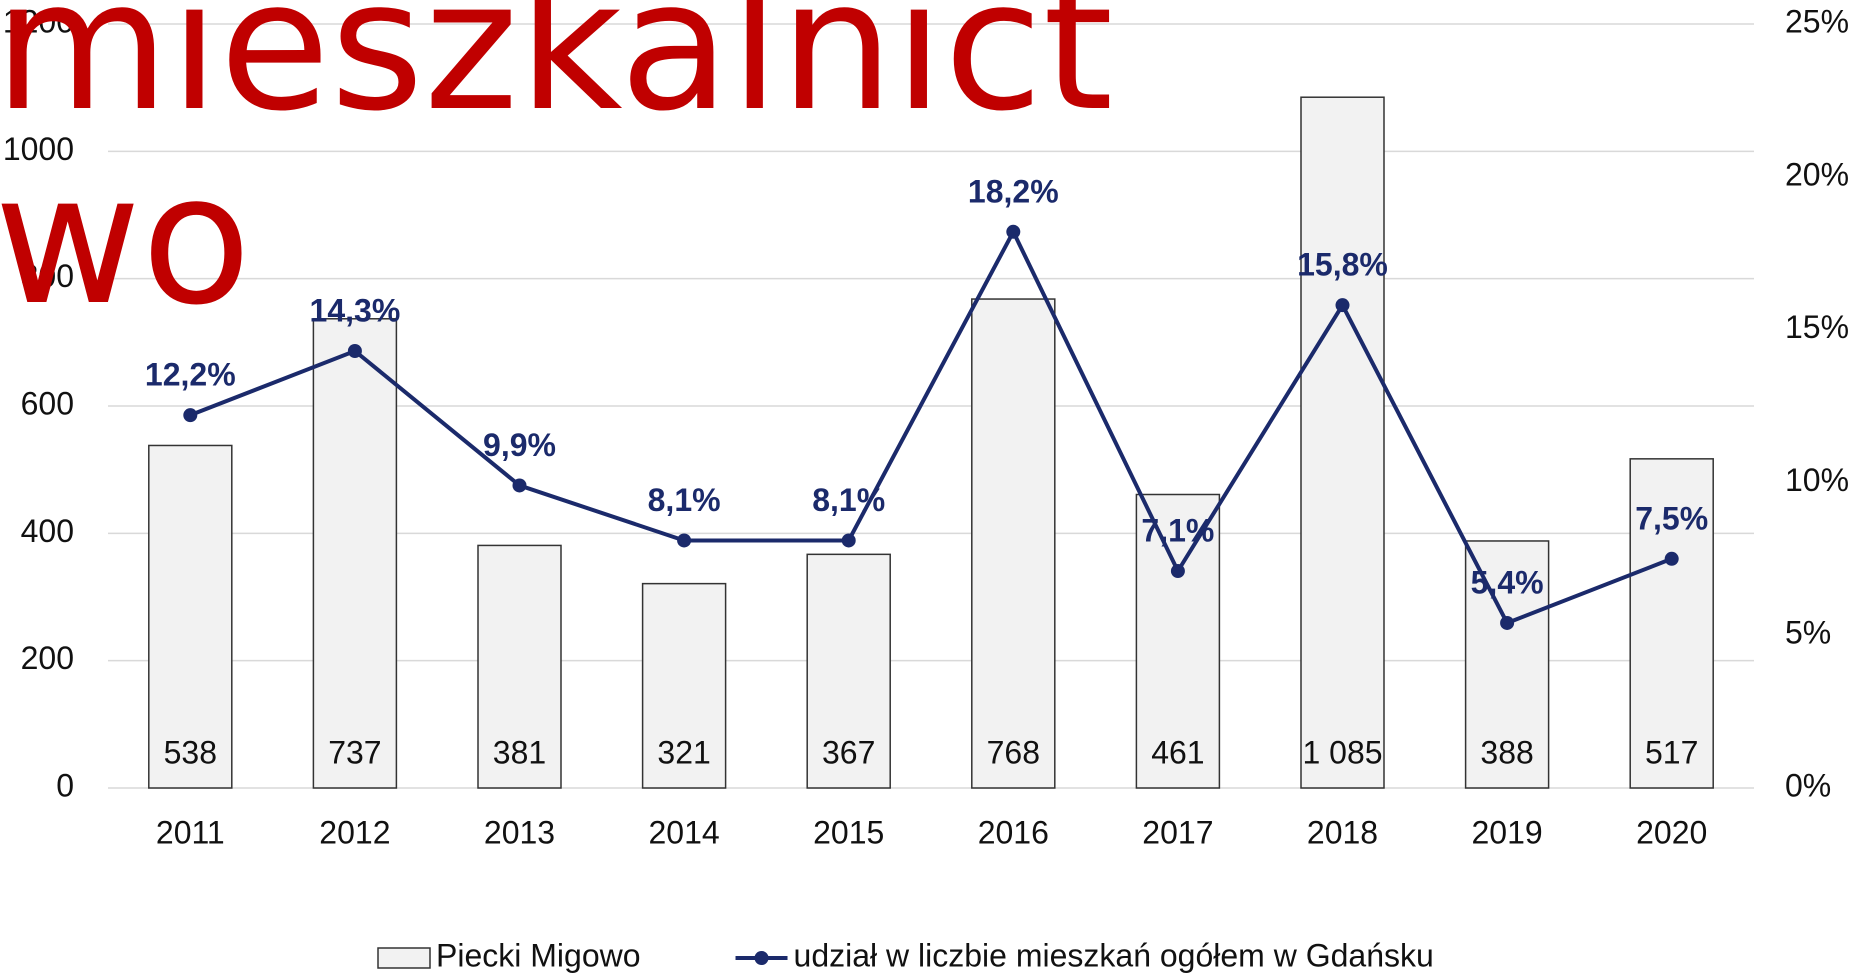 This screenshot has width=1851, height=980. Describe the element at coordinates (1817, 480) in the screenshot. I see `y2-tick-label: 10%` at that location.